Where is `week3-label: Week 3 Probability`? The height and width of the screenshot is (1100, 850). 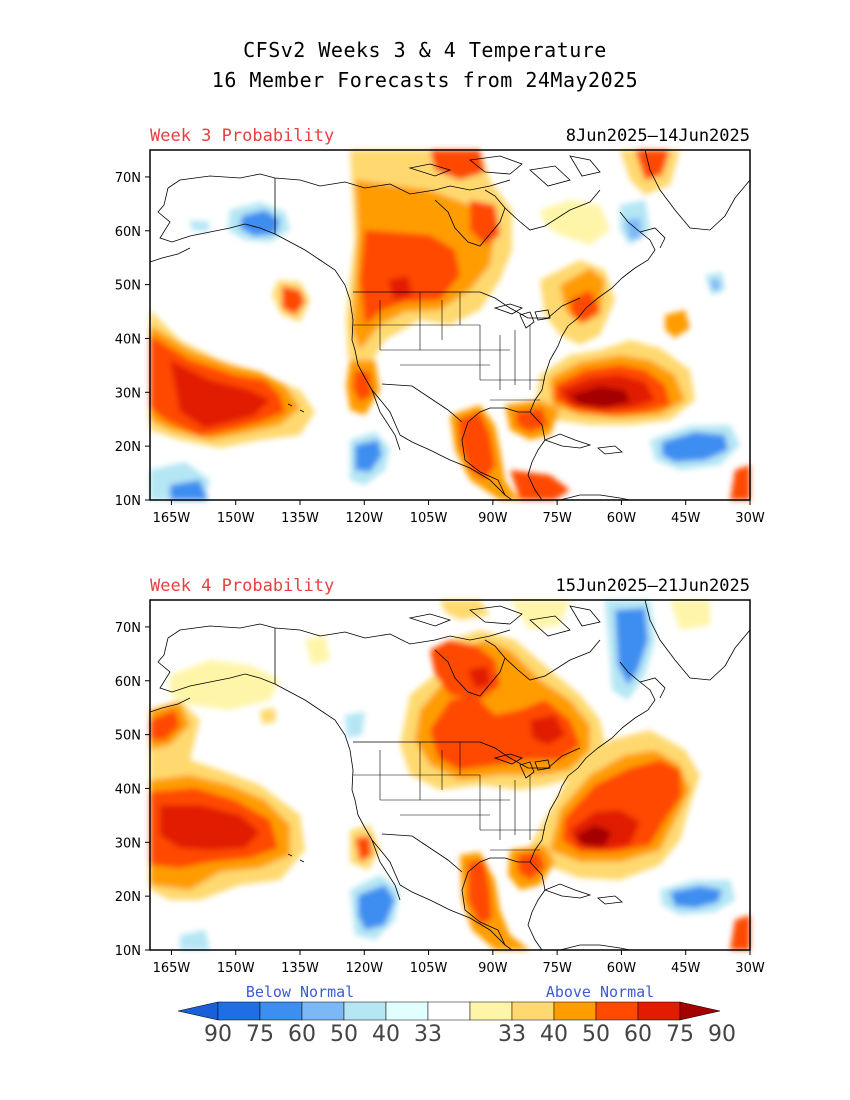 week3-label: Week 3 Probability is located at coordinates (242, 136).